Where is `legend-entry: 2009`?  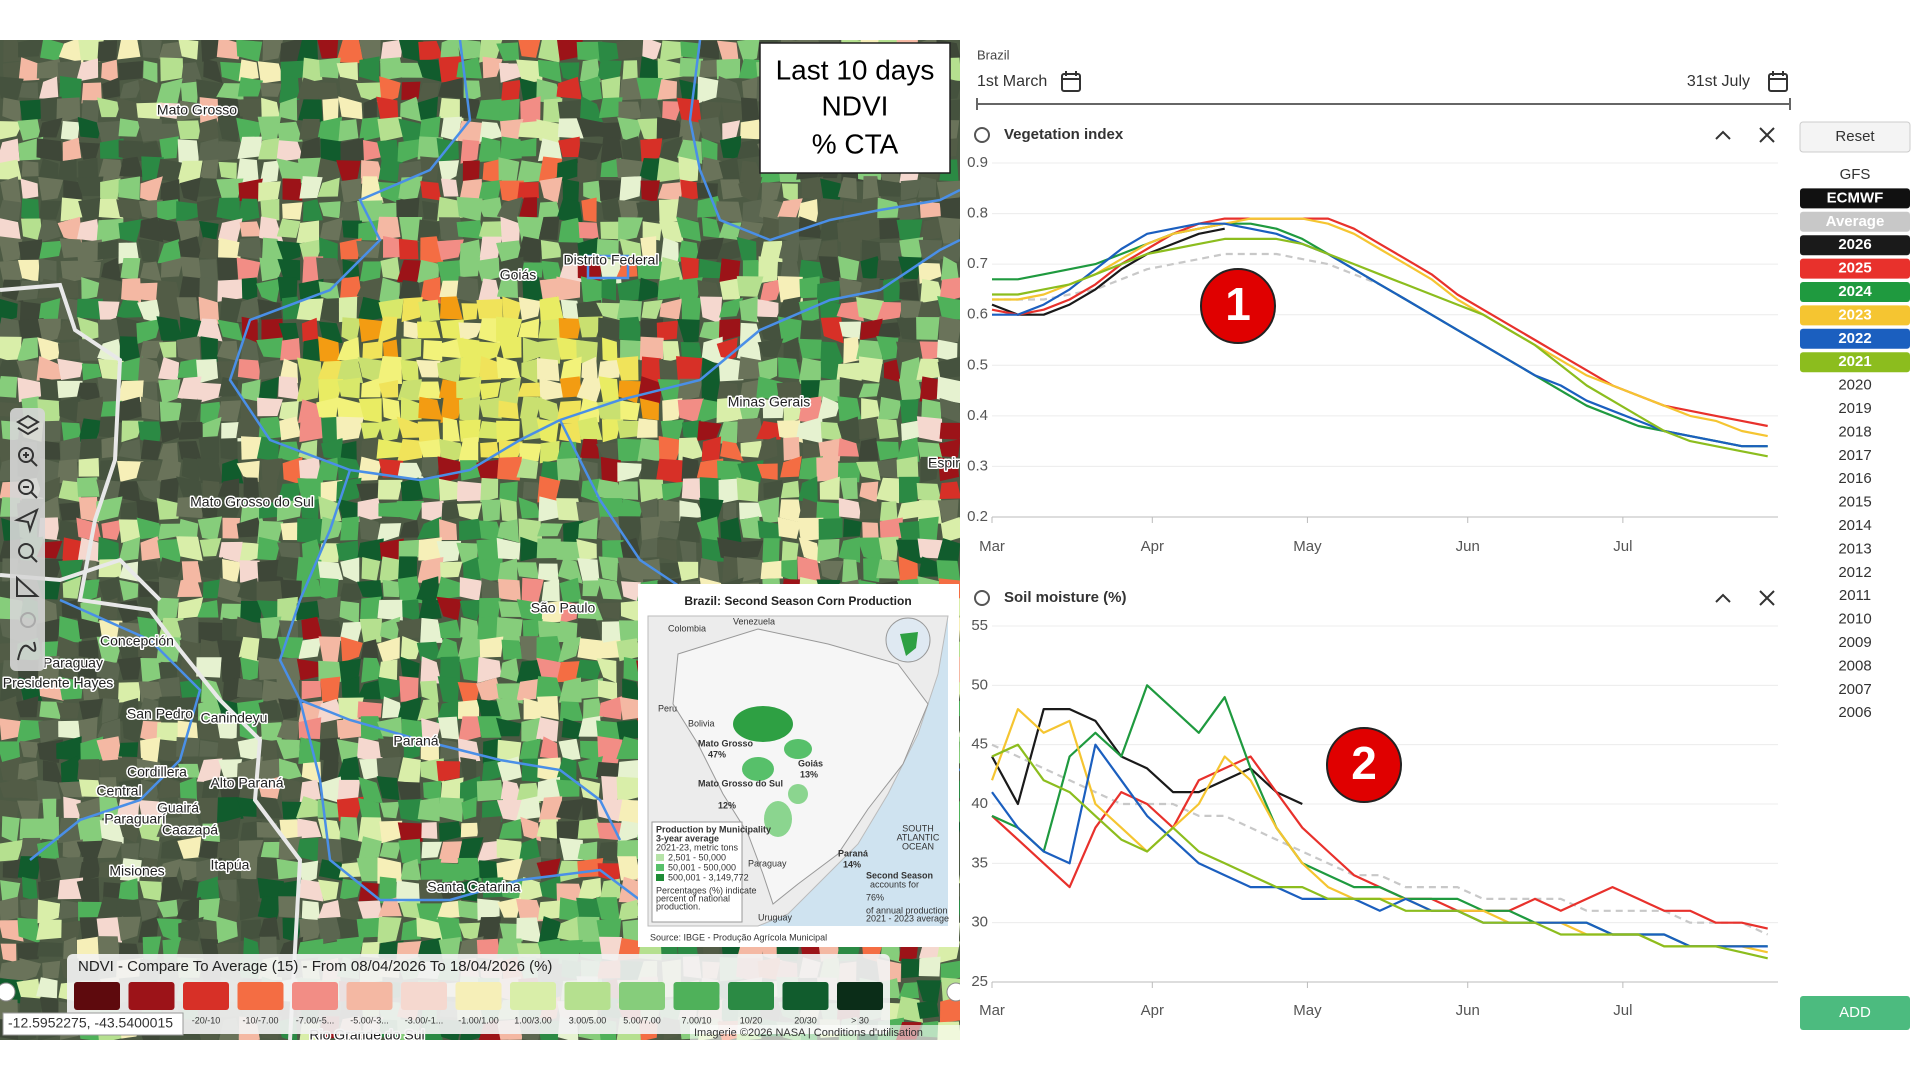 legend-entry: 2009 is located at coordinates (1854, 642).